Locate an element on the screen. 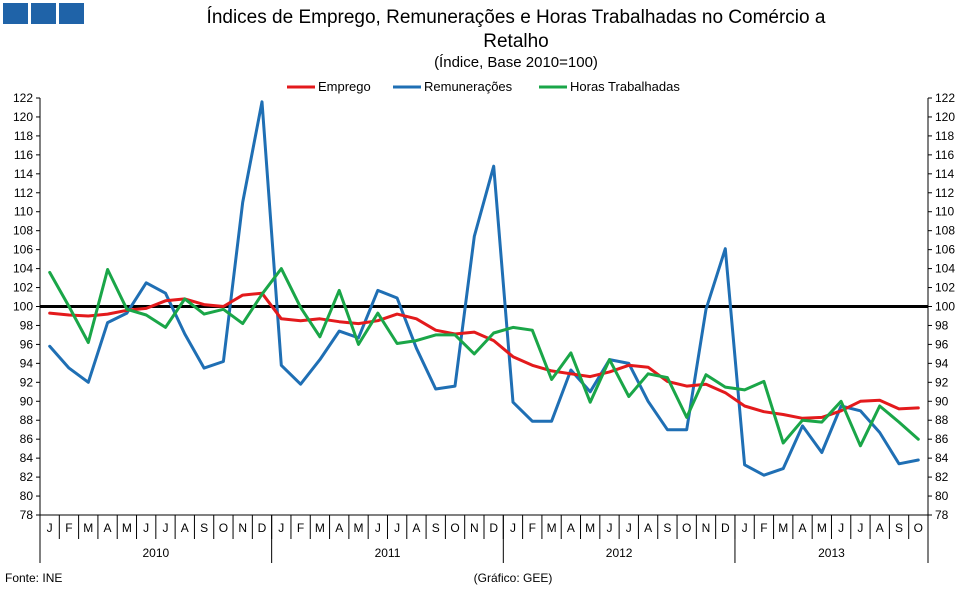 Image resolution: width=968 pixels, height=592 pixels. y-tick-label: 86 is located at coordinates (27, 439).